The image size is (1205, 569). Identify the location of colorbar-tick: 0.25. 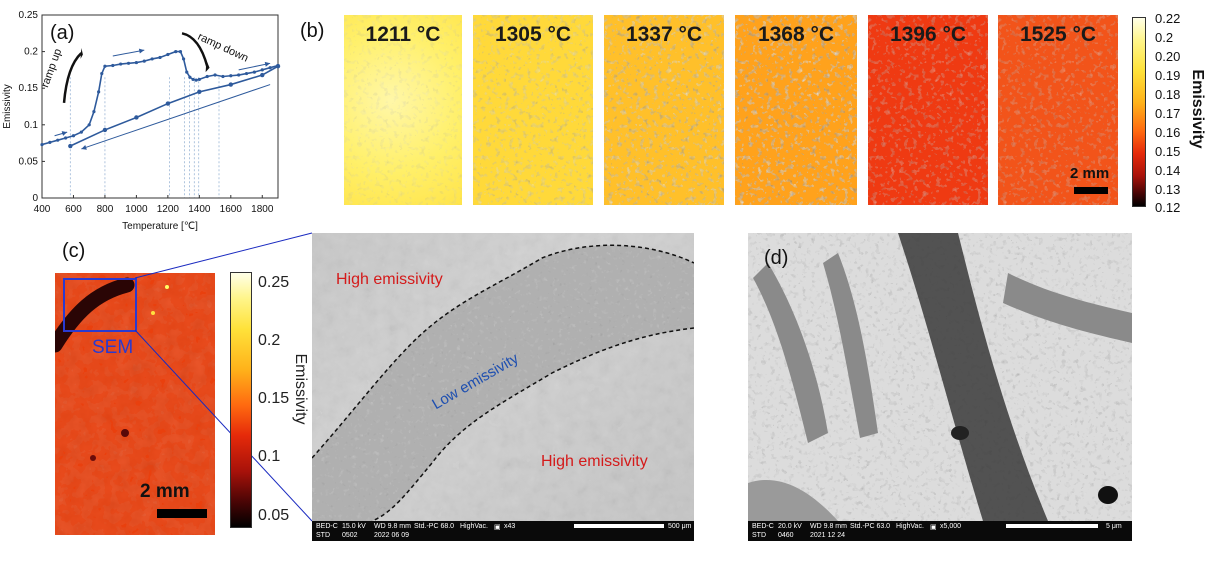
(274, 282).